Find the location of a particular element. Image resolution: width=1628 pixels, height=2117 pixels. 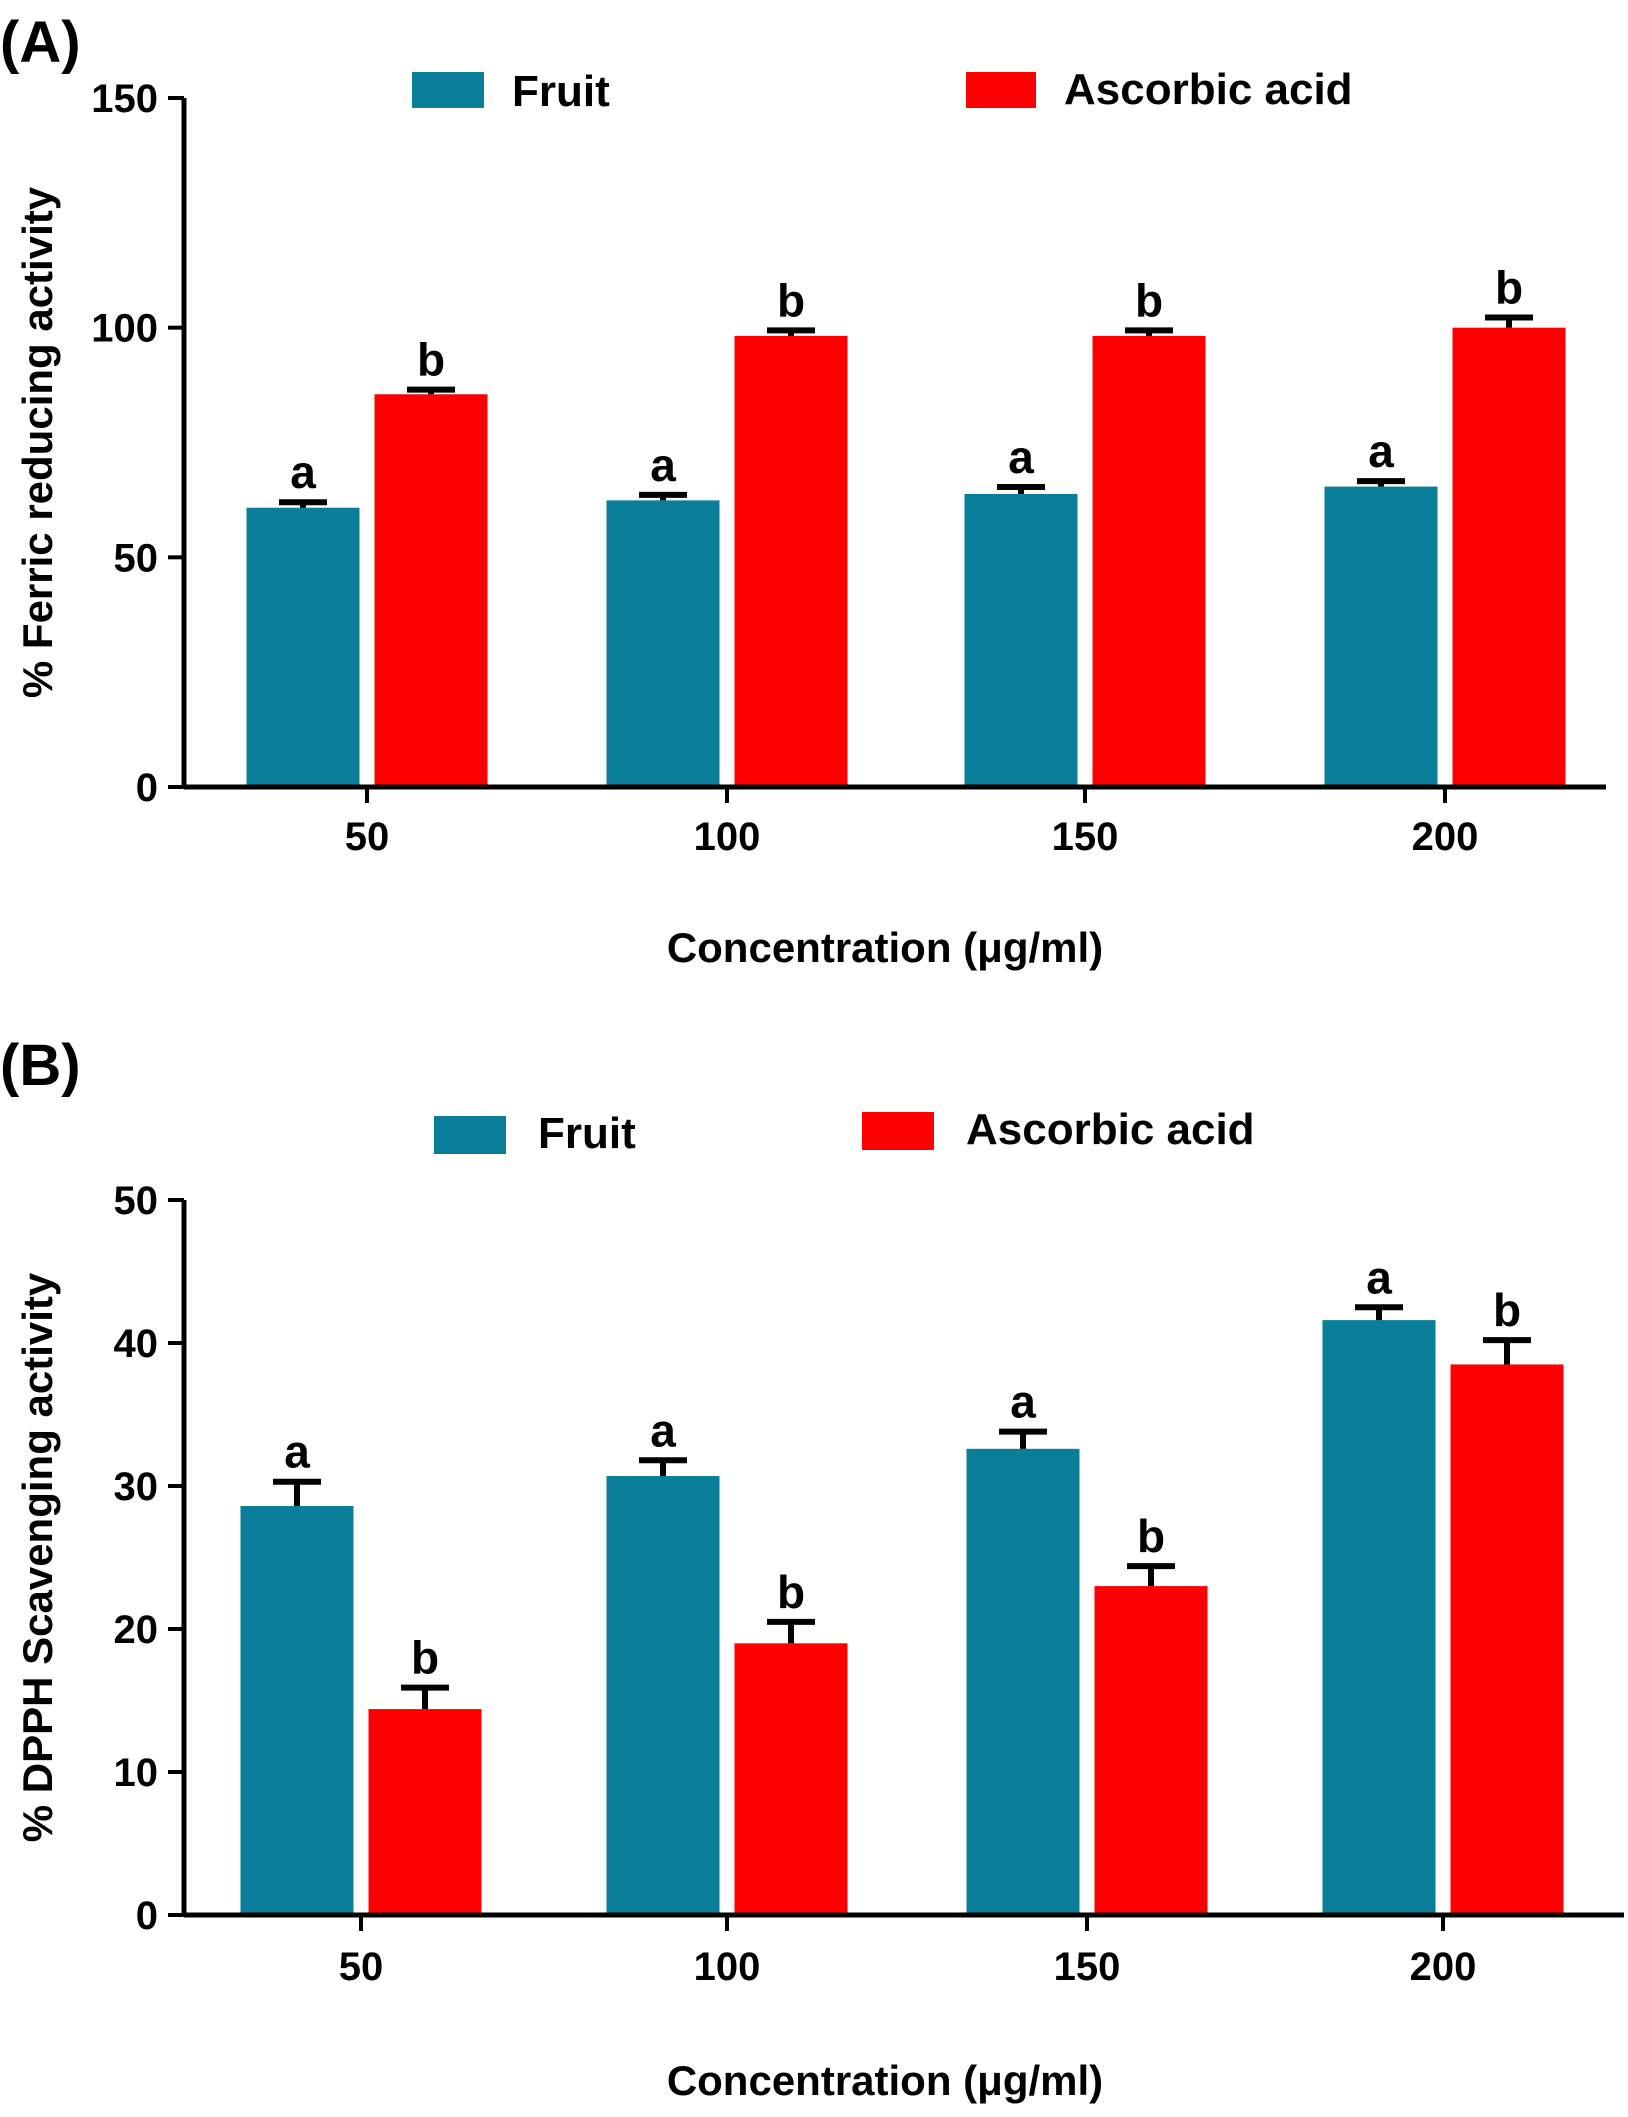

y-tick-label: 20 is located at coordinates (136, 1630).